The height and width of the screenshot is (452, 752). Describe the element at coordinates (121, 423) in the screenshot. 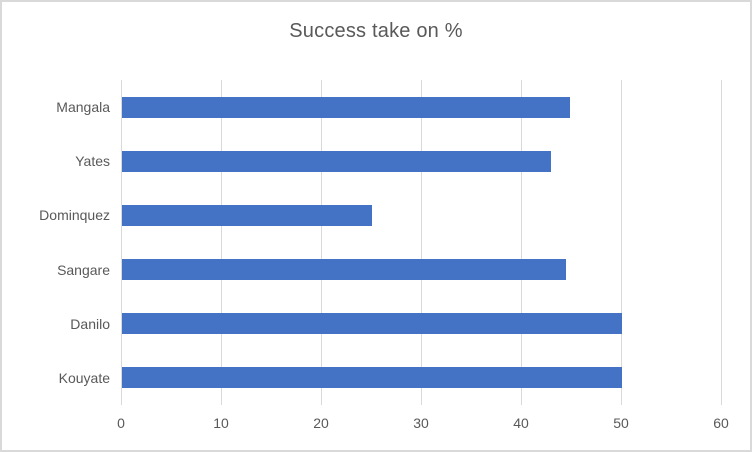

I see `x-tick-label: 0` at that location.